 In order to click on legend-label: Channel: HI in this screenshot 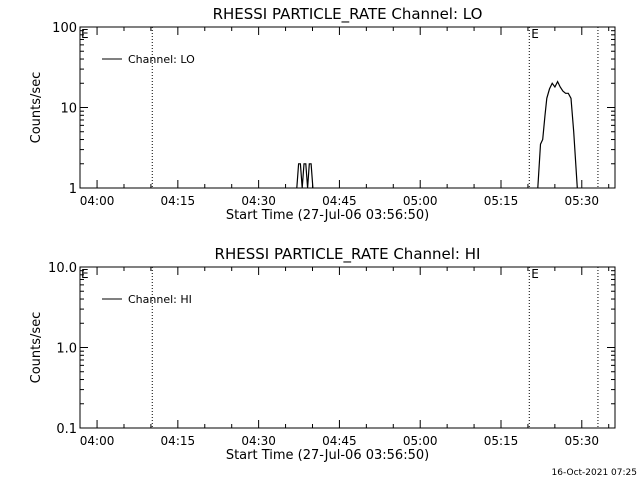, I will do `click(160, 299)`.